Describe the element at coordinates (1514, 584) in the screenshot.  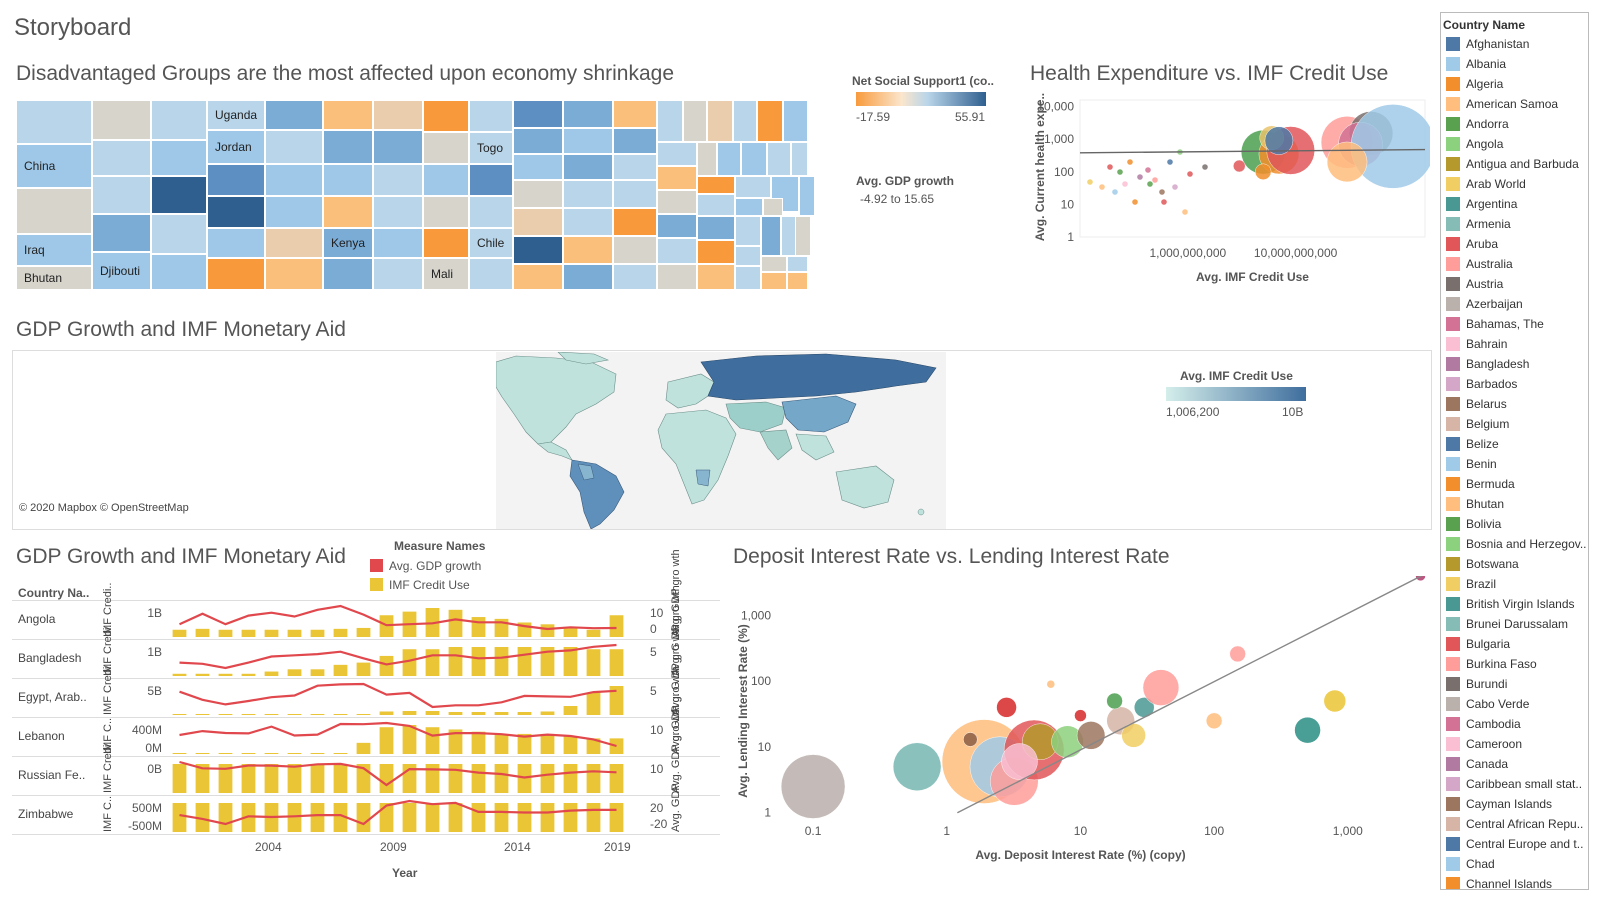
I see `country-legend-item: Brazil` at that location.